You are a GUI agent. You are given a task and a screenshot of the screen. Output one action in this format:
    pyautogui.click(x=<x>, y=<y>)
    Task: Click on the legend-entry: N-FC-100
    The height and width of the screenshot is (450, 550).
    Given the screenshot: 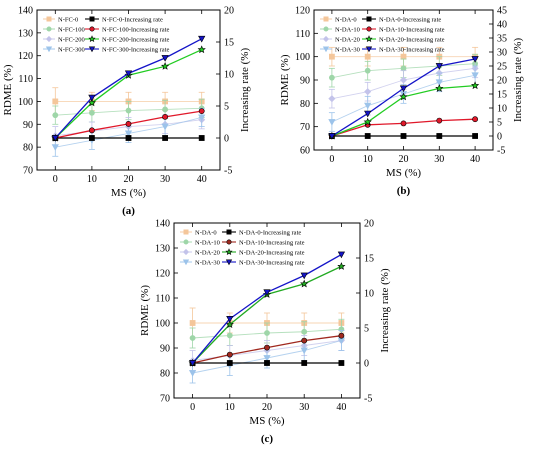 What is the action you would take?
    pyautogui.click(x=71, y=29)
    